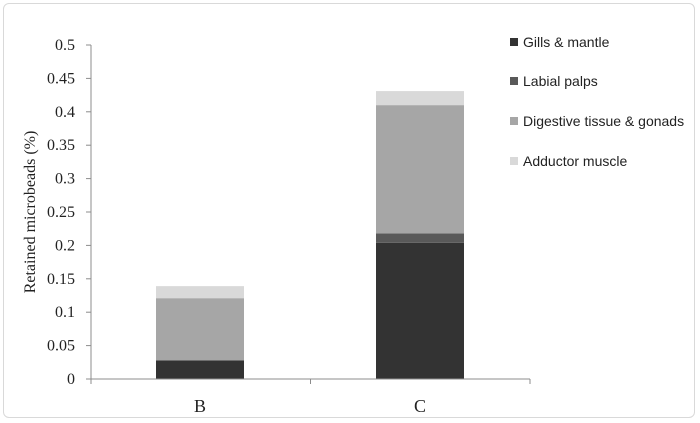  I want to click on y-axis-label: Retained microbeads (%), so click(30, 212).